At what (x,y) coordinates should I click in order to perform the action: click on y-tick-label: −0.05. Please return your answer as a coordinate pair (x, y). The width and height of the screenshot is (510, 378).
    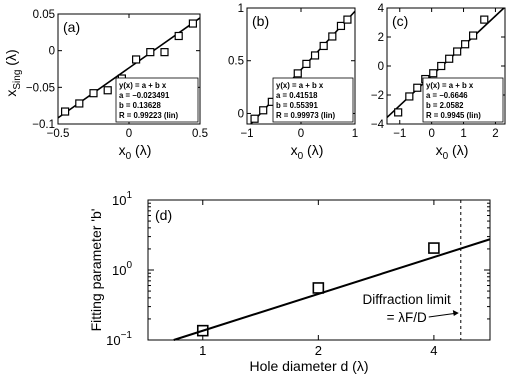
    Looking at the image, I should click on (40, 88).